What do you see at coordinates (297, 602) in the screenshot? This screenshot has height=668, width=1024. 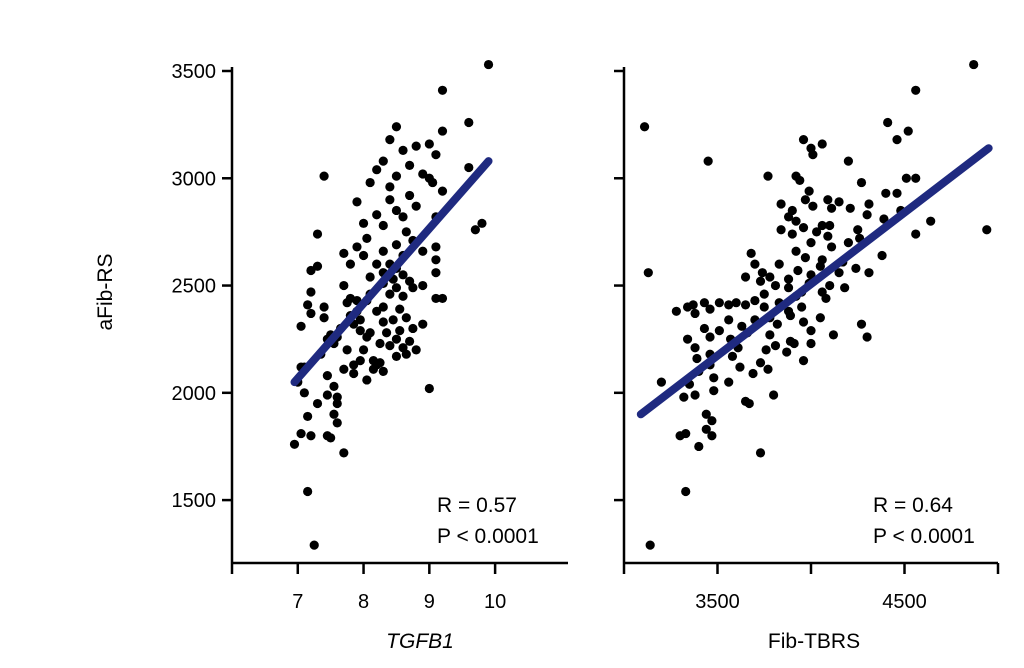 I see `x-tick-label: 7` at bounding box center [297, 602].